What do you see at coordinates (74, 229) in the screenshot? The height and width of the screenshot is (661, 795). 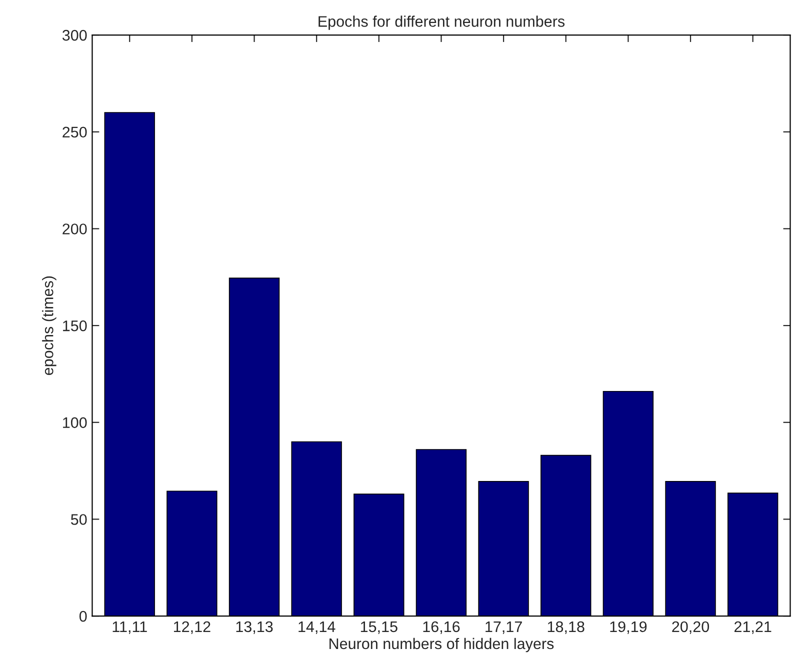 I see `y-tick-label: 200` at bounding box center [74, 229].